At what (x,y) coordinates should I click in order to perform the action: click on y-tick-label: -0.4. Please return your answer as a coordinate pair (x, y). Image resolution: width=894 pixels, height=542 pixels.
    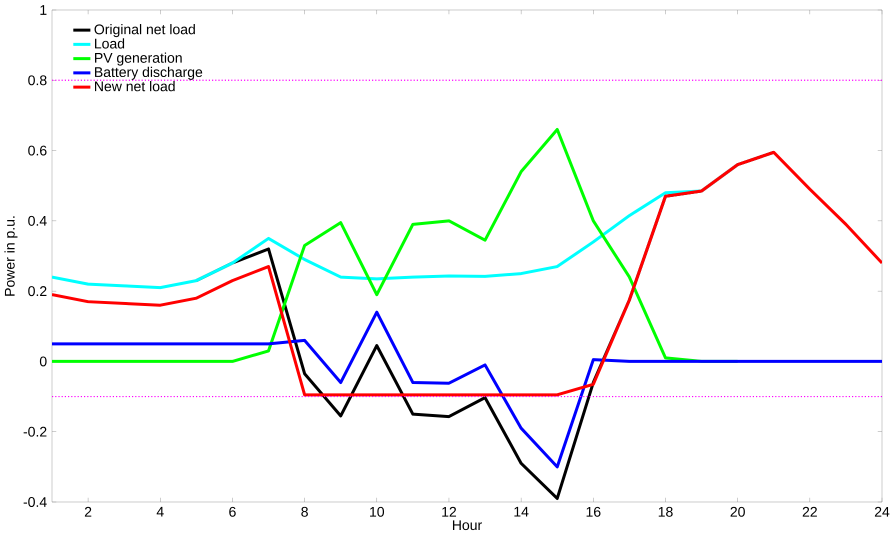
    Looking at the image, I should click on (35, 502).